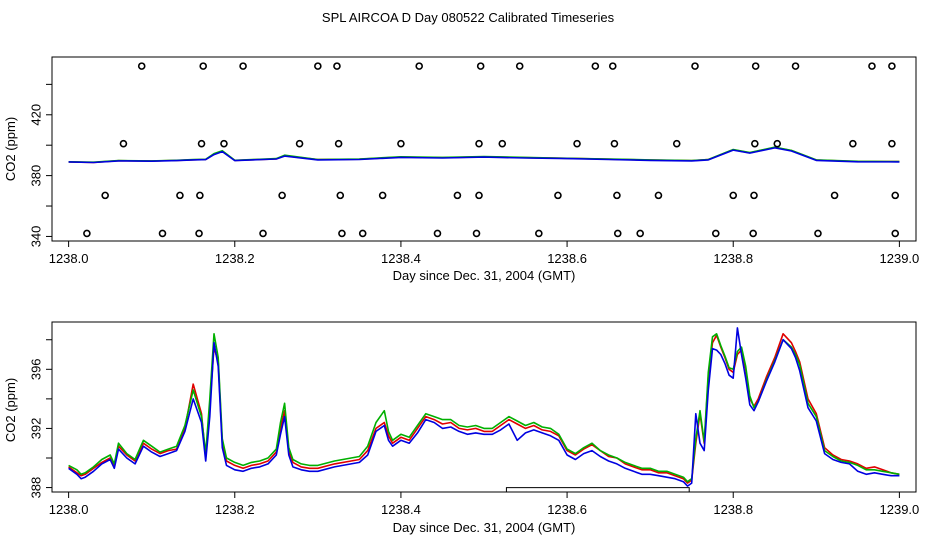  What do you see at coordinates (235, 509) in the screenshot?
I see `bottom-x-tick-label: 1238.2` at bounding box center [235, 509].